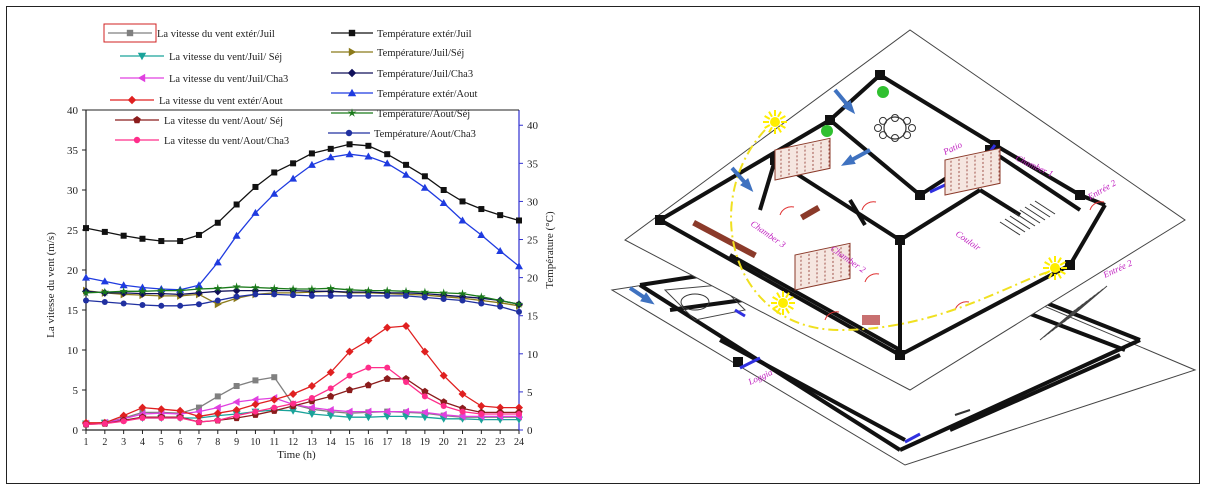 The image size is (1207, 490). I want to click on legend-label: La vitesse du vent/Juil/Cha3, so click(228, 79).